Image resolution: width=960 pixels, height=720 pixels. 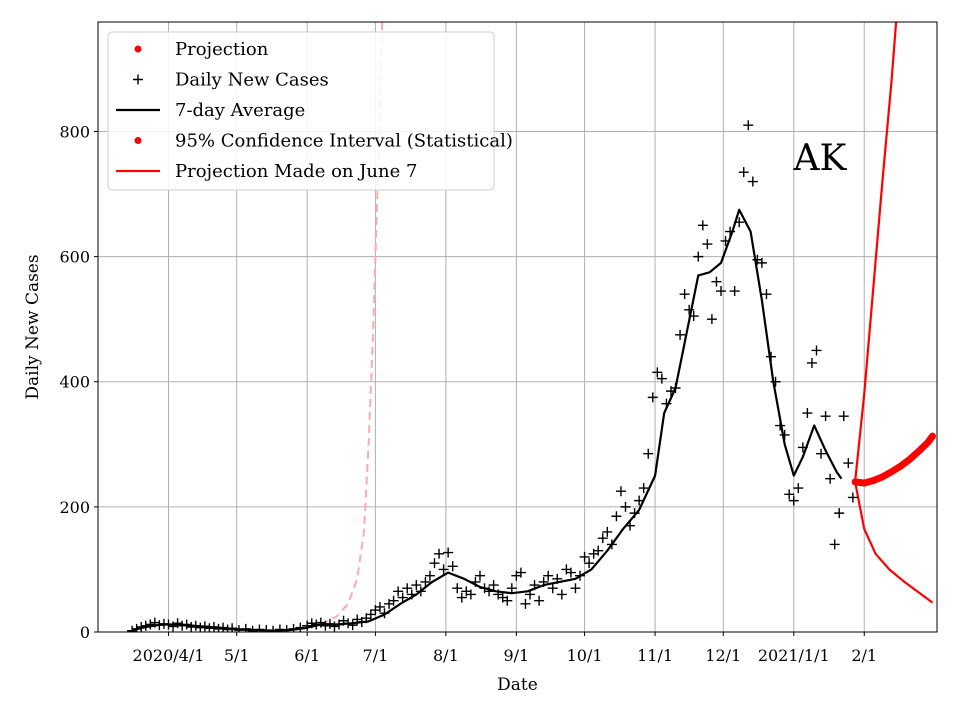 What do you see at coordinates (820, 158) in the screenshot?
I see `state-annotation: AK` at bounding box center [820, 158].